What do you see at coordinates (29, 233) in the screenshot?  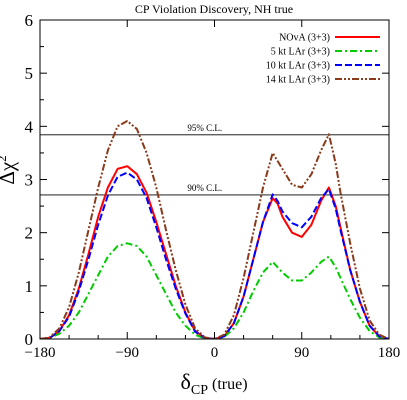 I see `y-tick-label-2: 2` at bounding box center [29, 233].